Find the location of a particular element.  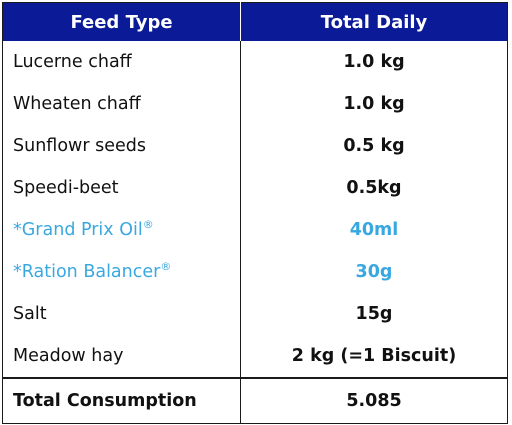

table-row: Wheaten chaff 1.0 kg is located at coordinates (255, 104).